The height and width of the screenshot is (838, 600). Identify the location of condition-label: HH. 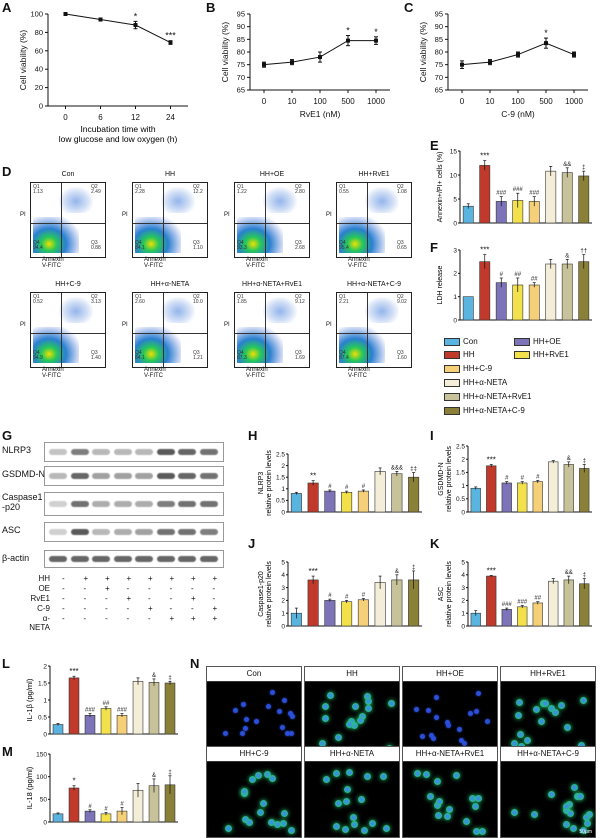
(44, 578).